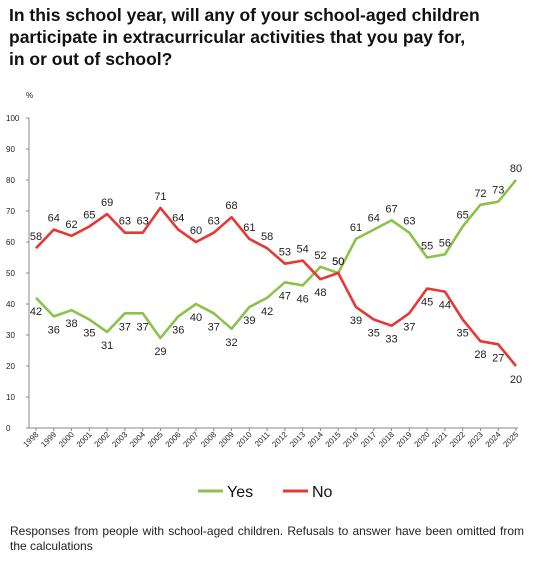  What do you see at coordinates (493, 439) in the screenshot?
I see `x-tick-label: 2024` at bounding box center [493, 439].